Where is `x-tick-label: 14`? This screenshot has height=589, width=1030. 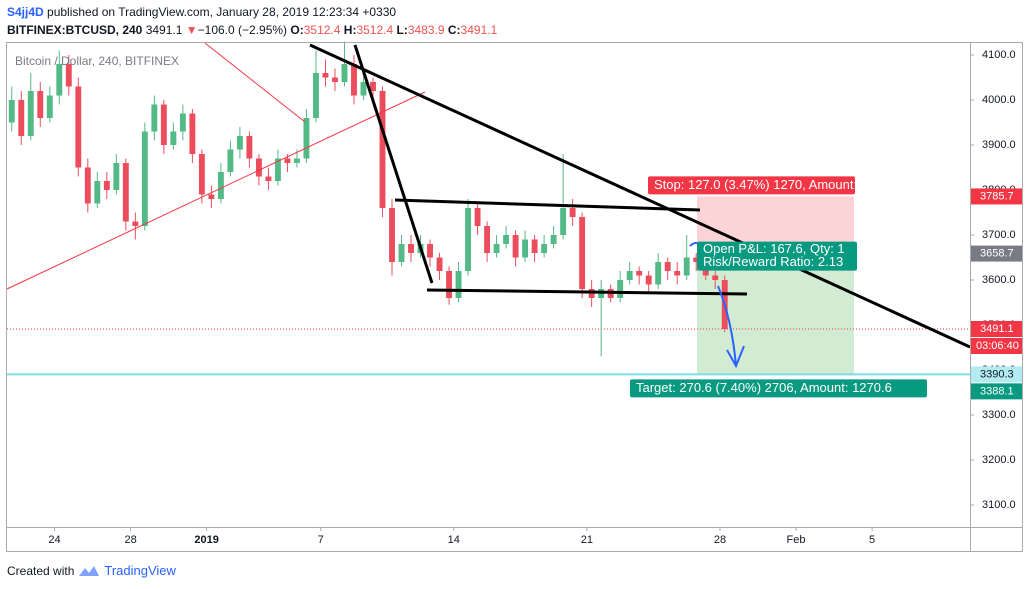
x-tick-label: 14 is located at coordinates (454, 540).